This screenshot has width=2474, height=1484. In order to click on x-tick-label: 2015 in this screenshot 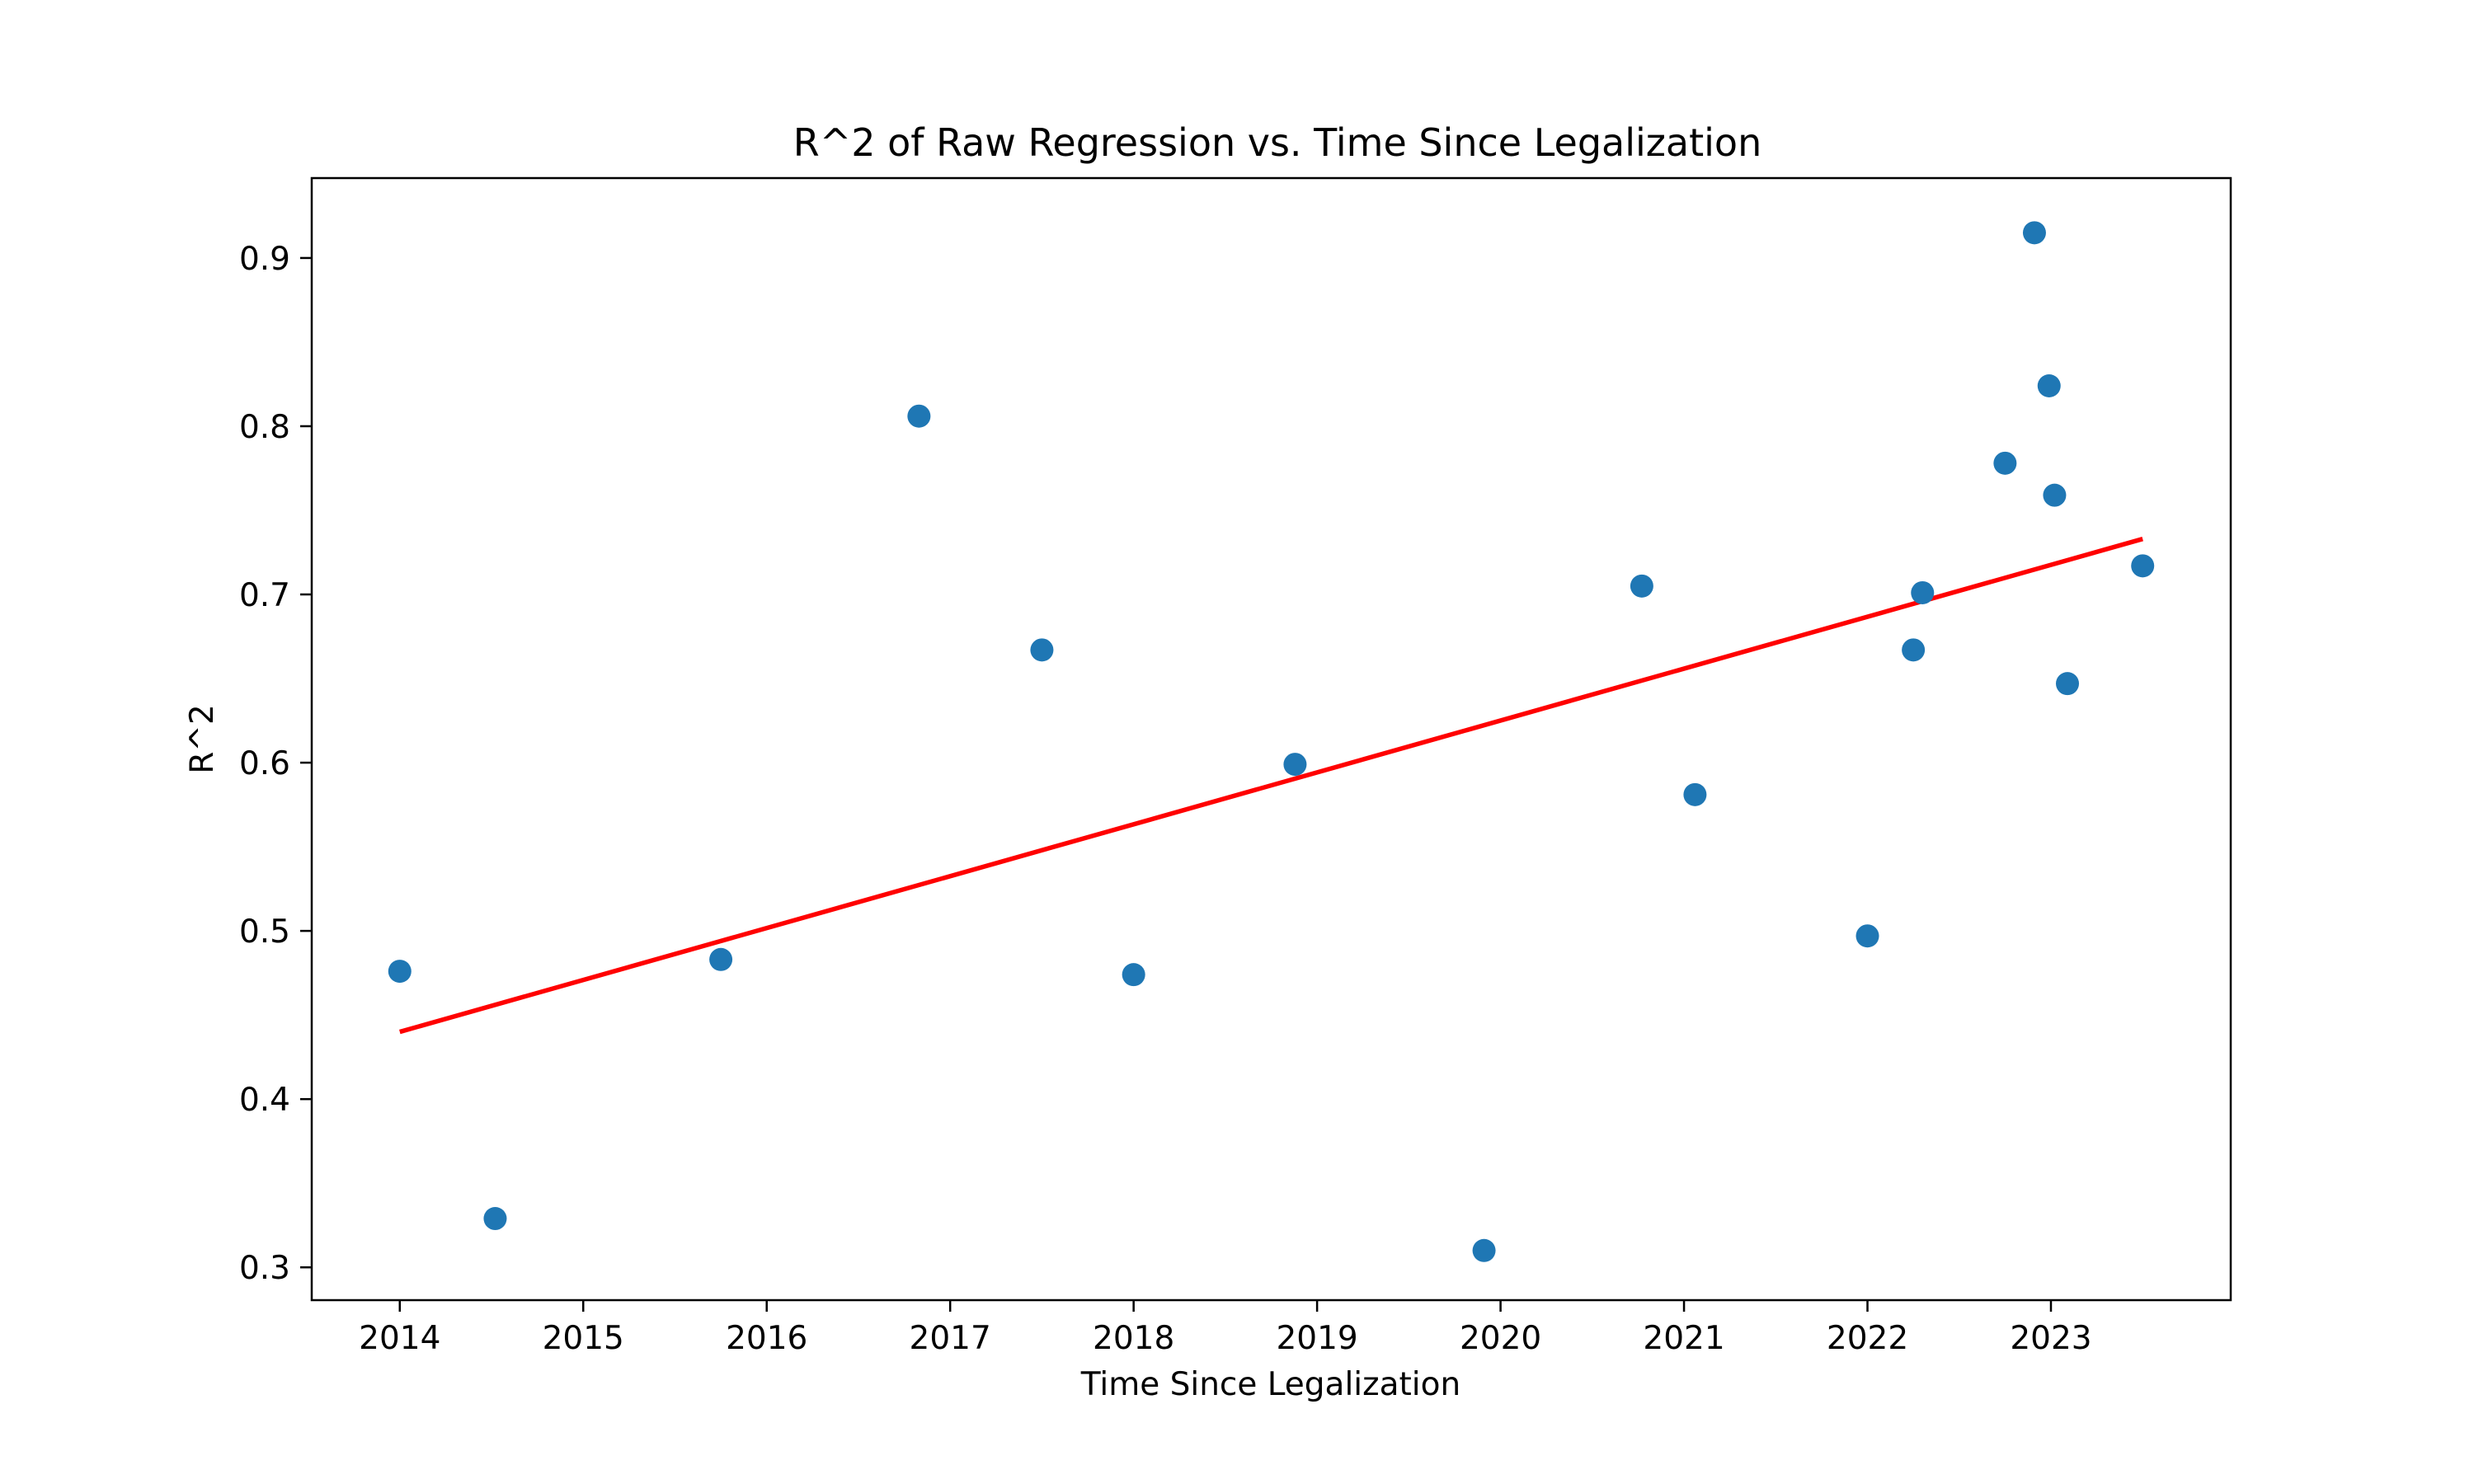, I will do `click(583, 1338)`.